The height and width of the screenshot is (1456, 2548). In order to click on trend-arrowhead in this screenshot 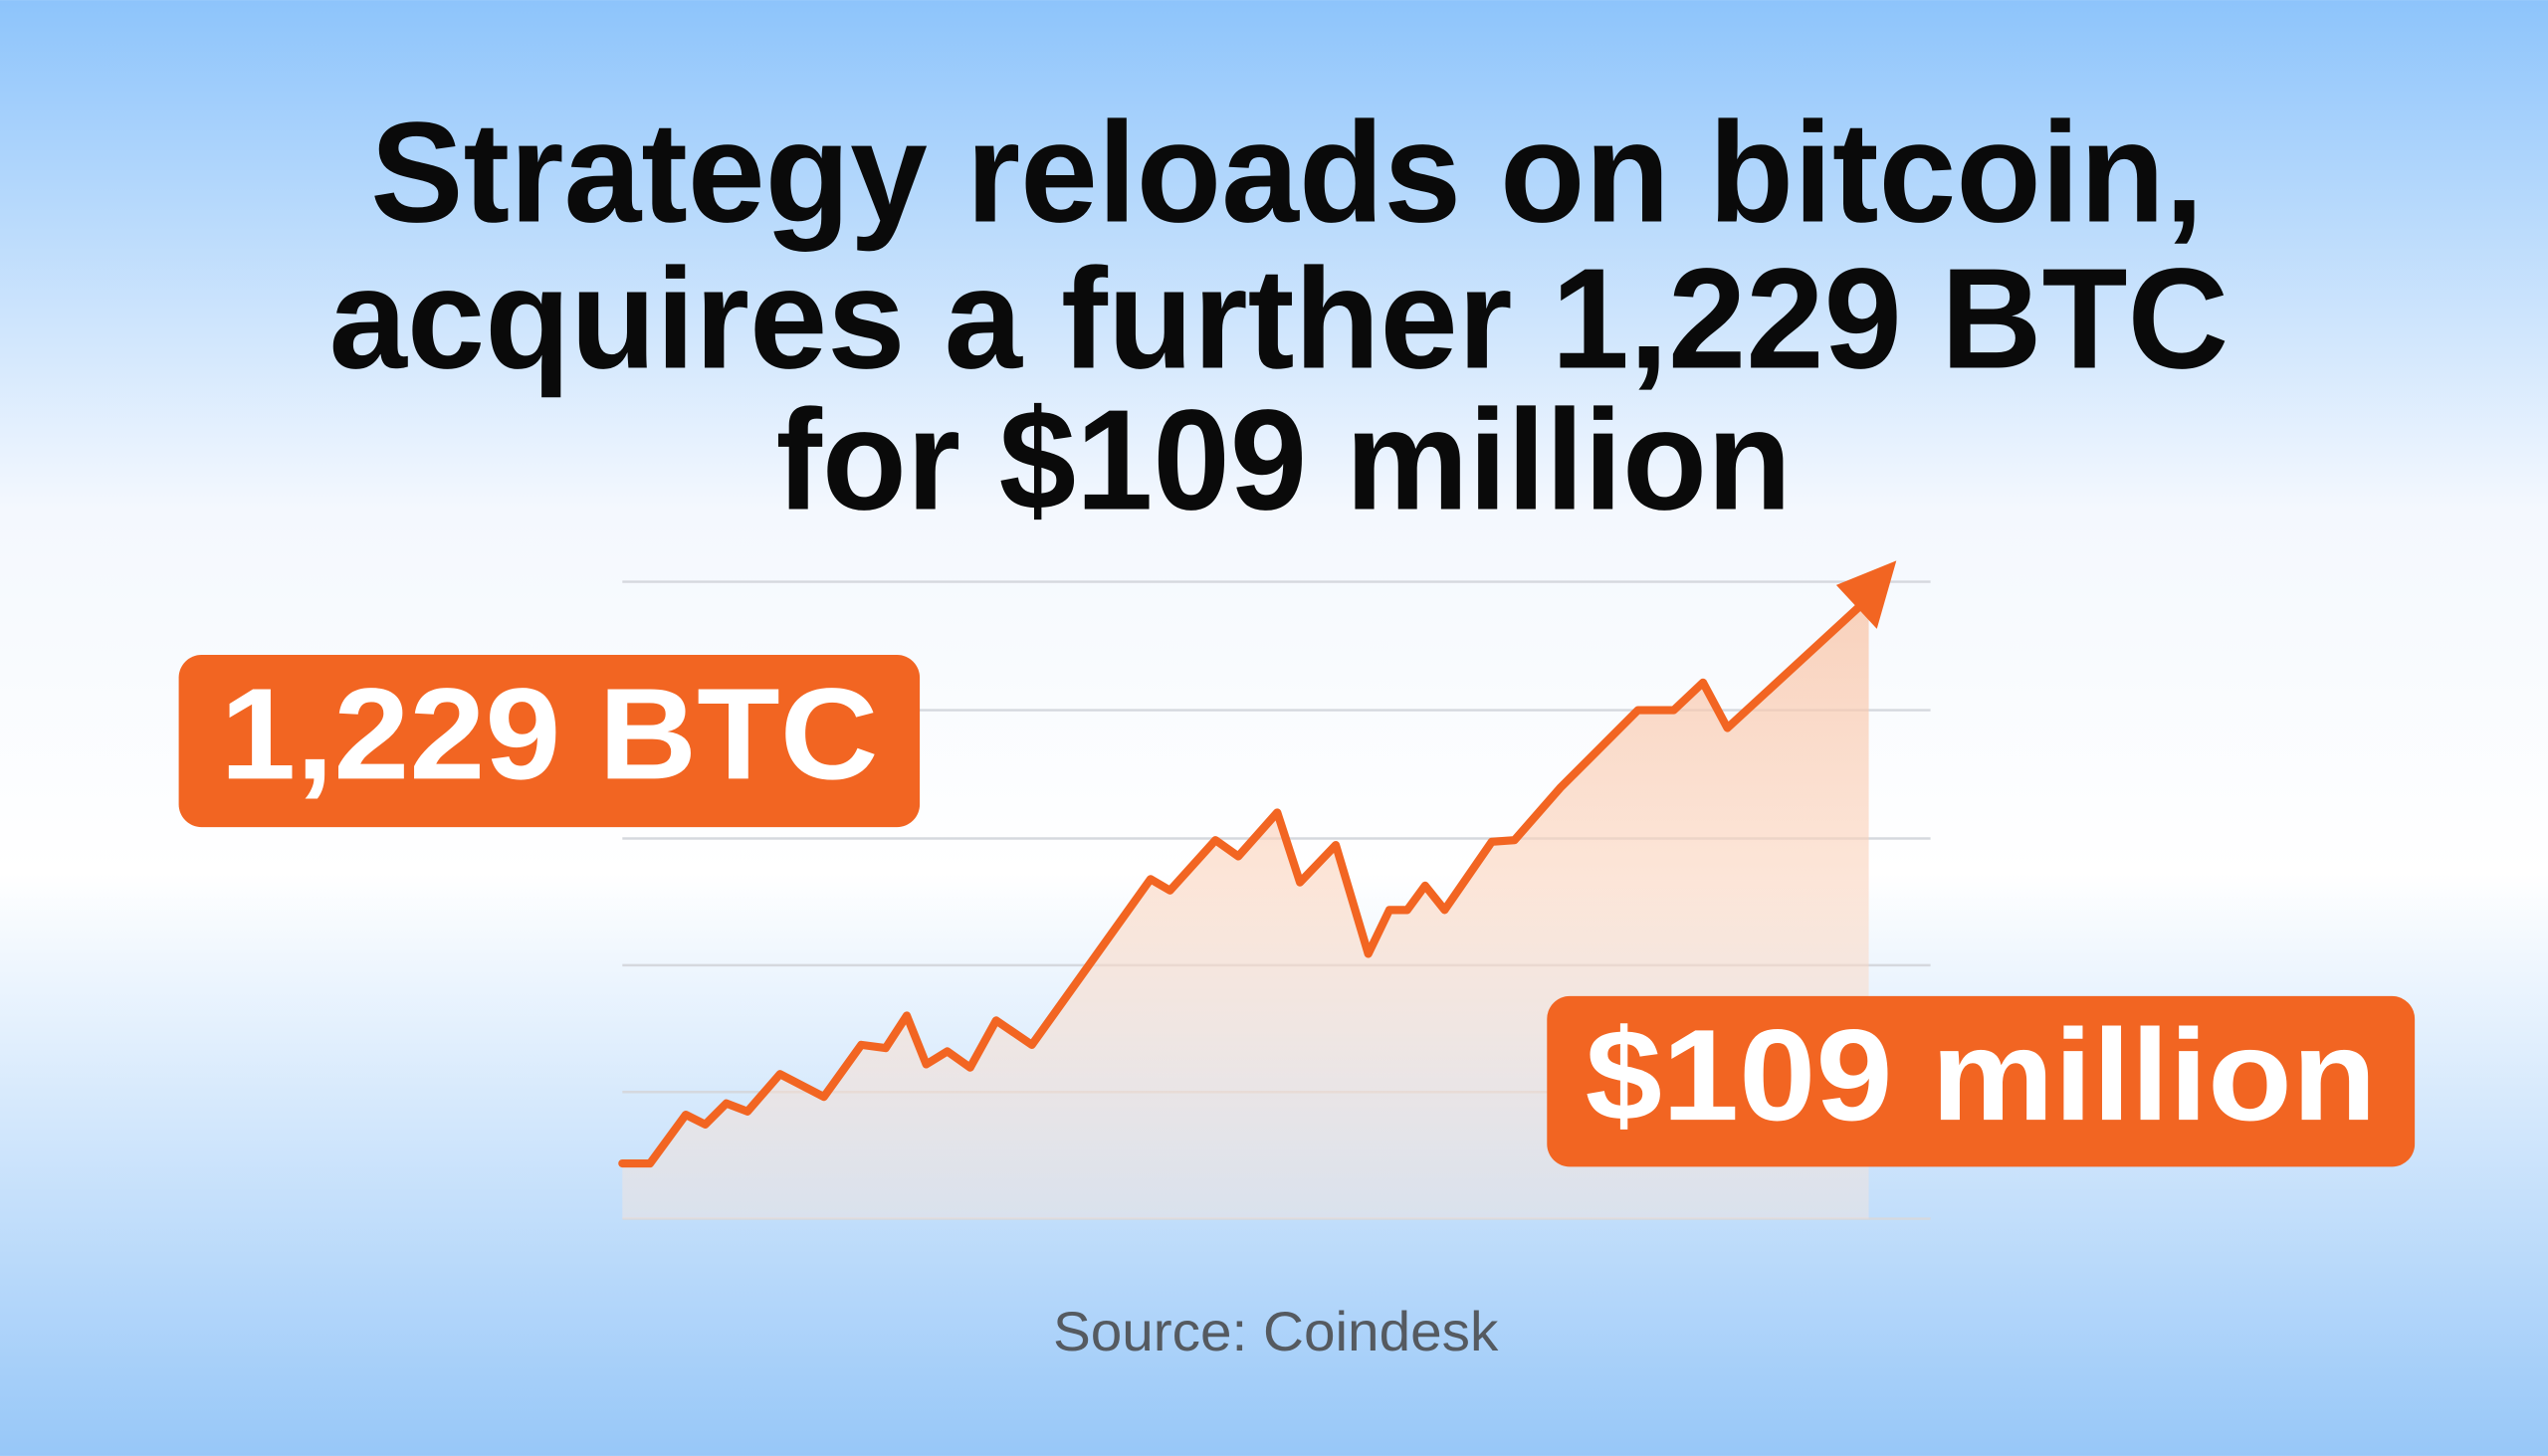, I will do `click(1866, 594)`.